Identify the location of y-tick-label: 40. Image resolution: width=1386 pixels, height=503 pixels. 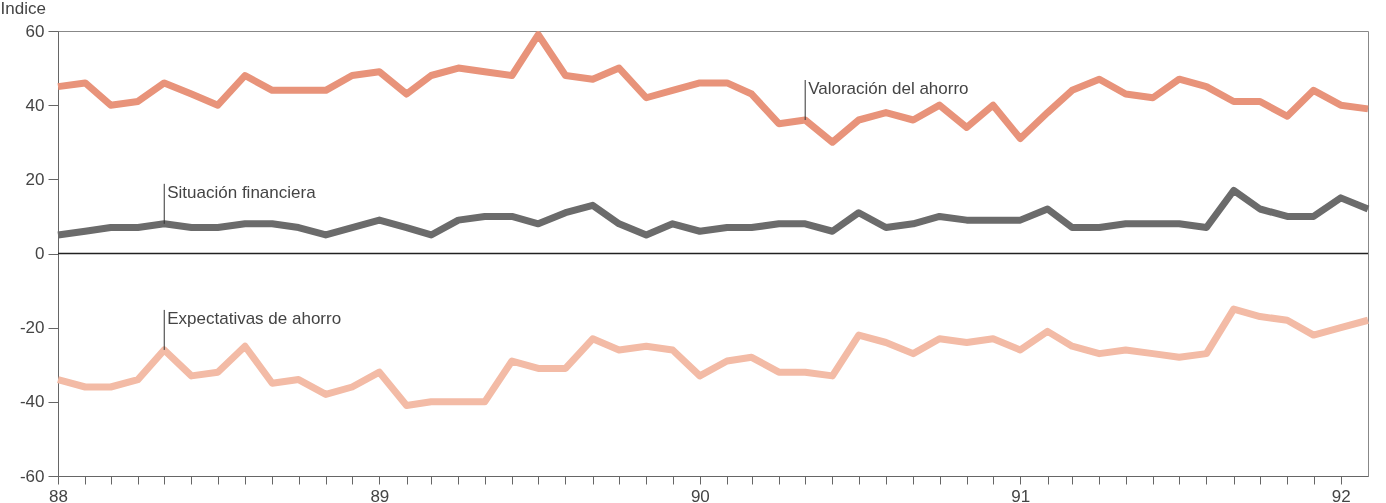
(35, 105).